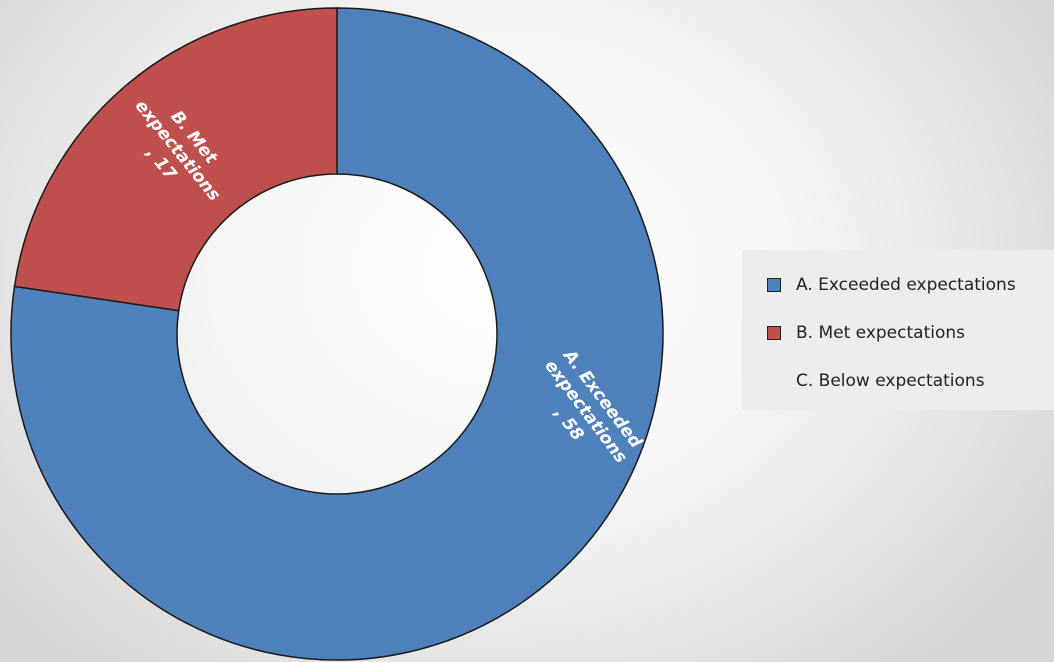 The height and width of the screenshot is (662, 1054). What do you see at coordinates (898, 296) in the screenshot?
I see `legend-item-a: A. Exceeded expectations` at bounding box center [898, 296].